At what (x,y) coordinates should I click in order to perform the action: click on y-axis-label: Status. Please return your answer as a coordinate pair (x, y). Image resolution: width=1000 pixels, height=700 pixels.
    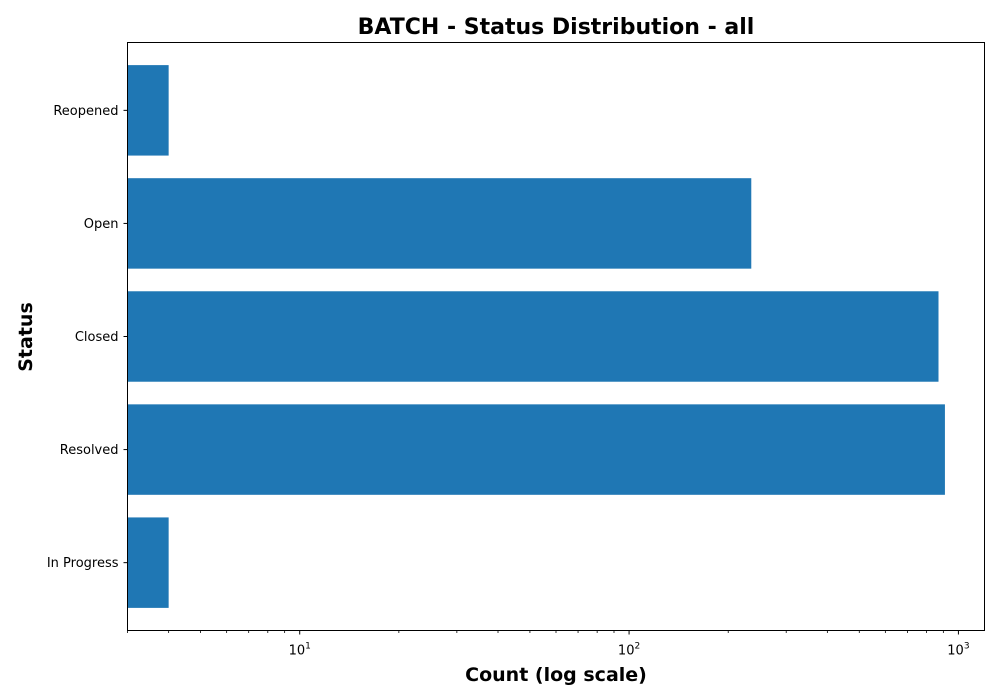
    Looking at the image, I should click on (26, 337).